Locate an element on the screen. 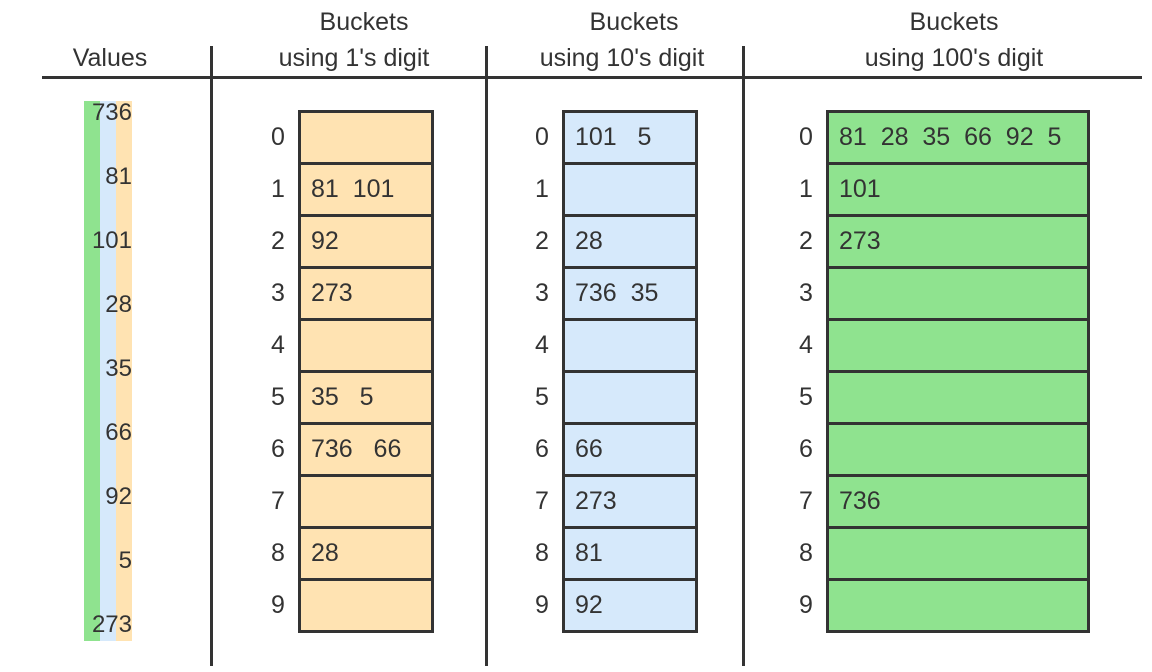  tens-bucket-index: 8 is located at coordinates (542, 553).